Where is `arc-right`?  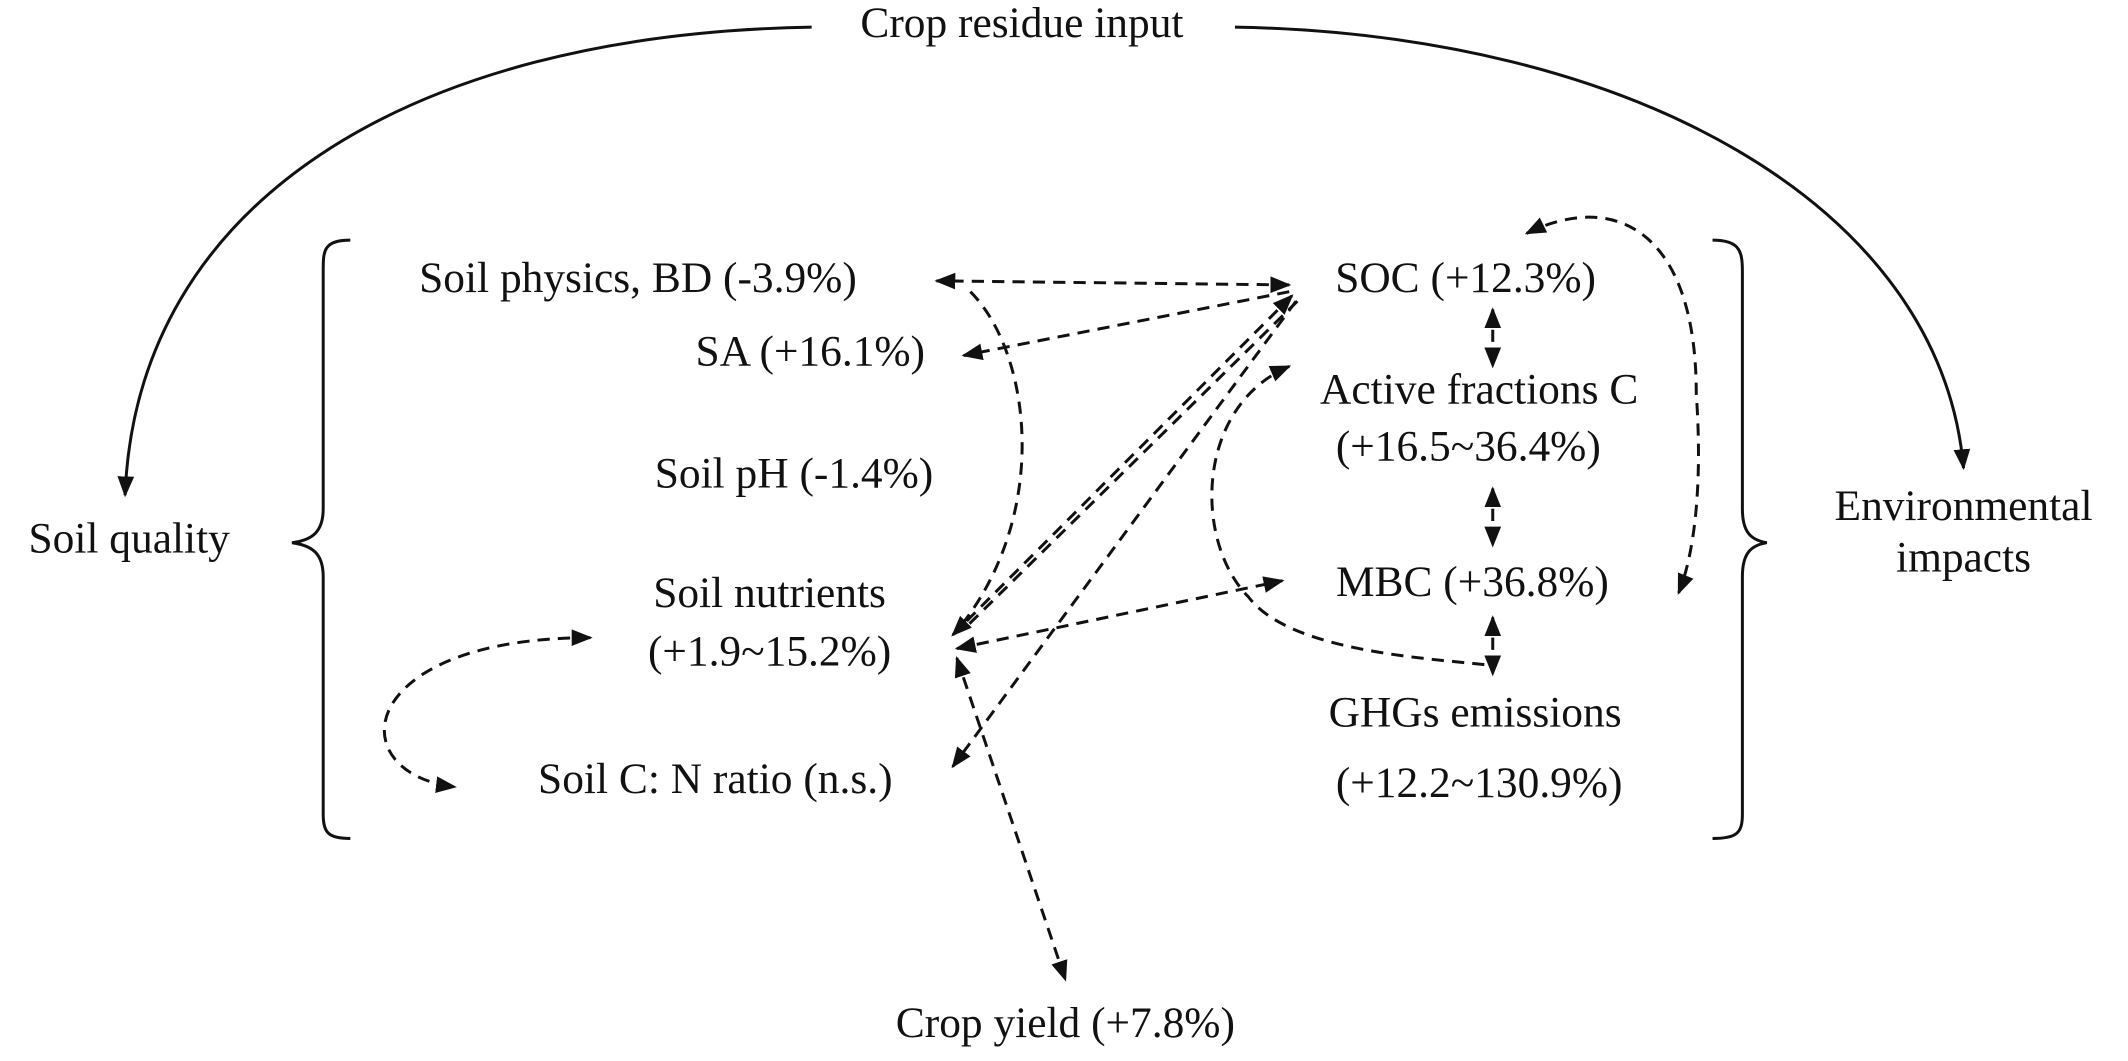 arc-right is located at coordinates (1602, 248).